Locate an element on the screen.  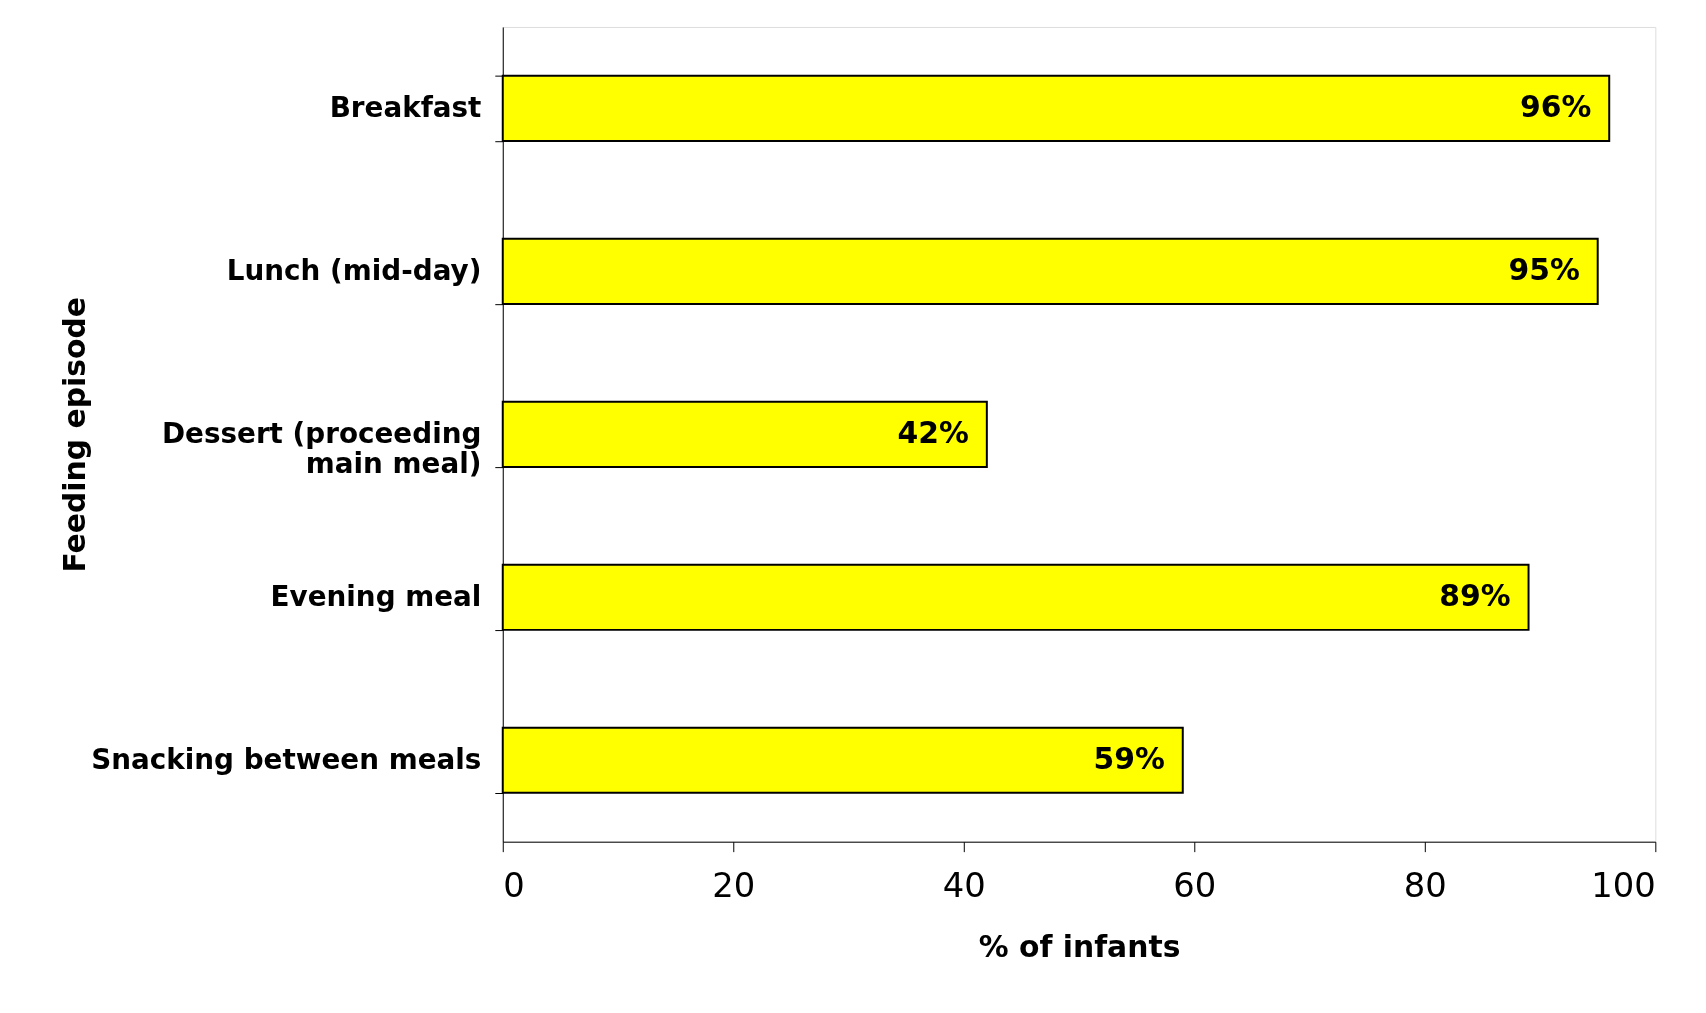
x-tick-label: 100 is located at coordinates (1623, 885).